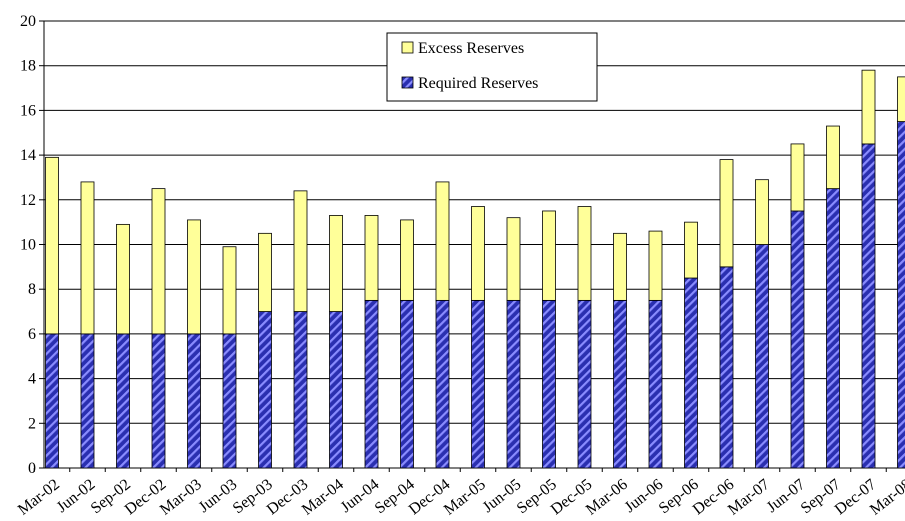 The image size is (905, 521). I want to click on x-tick-label: Mar-04, so click(323, 497).